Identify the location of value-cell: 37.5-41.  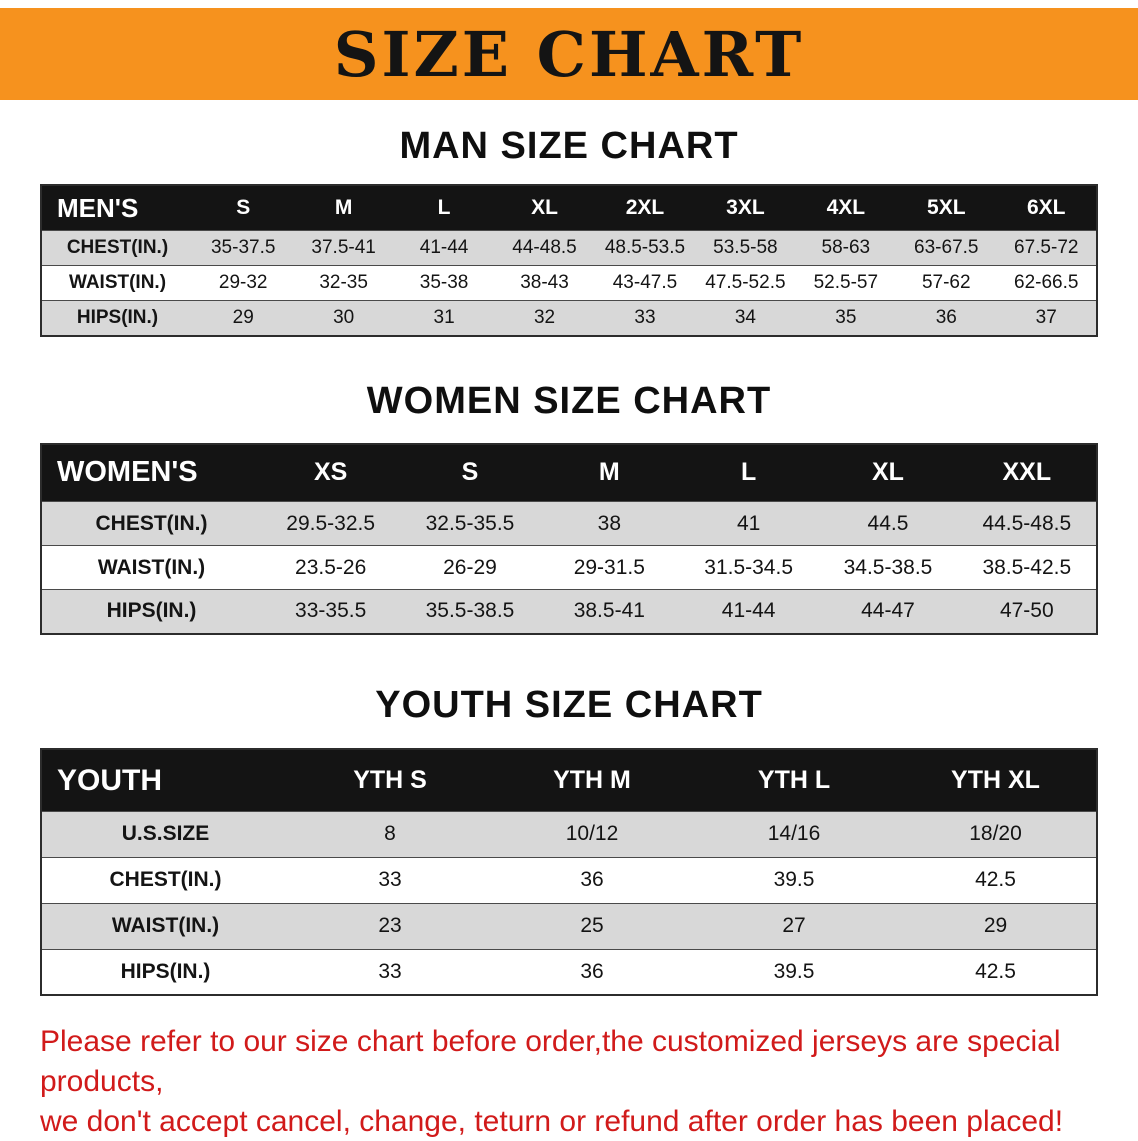
(343, 248).